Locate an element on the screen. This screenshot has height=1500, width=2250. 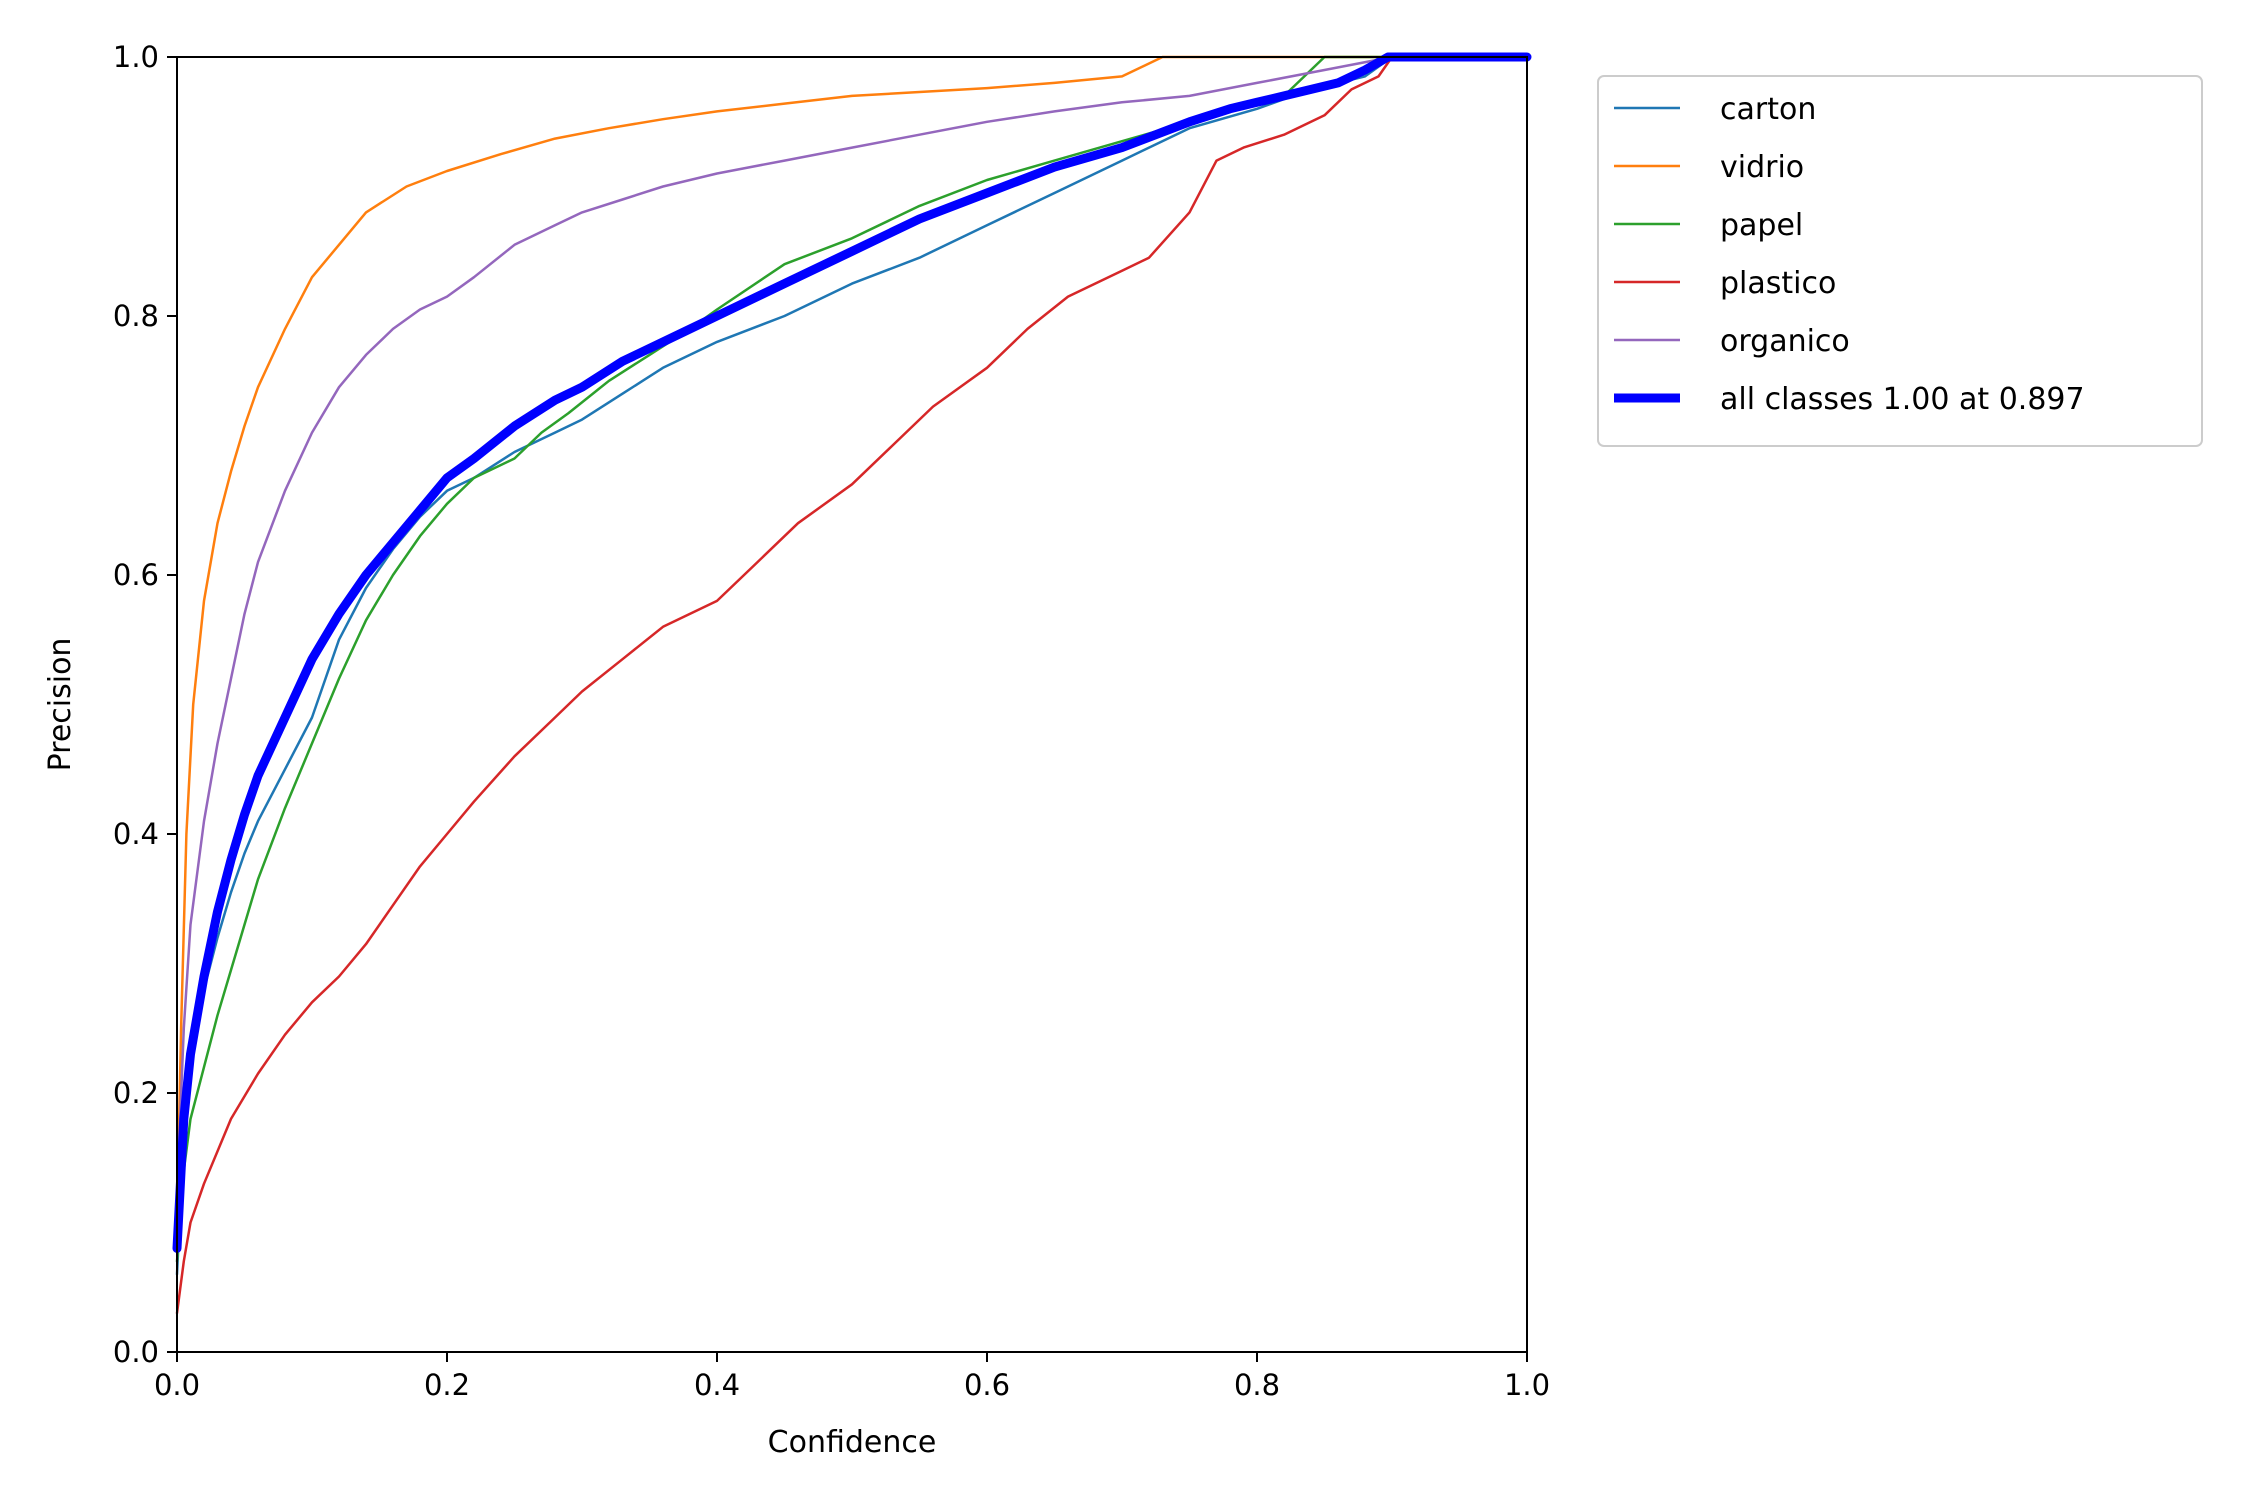
x-tick-label: 0.6 is located at coordinates (987, 1385).